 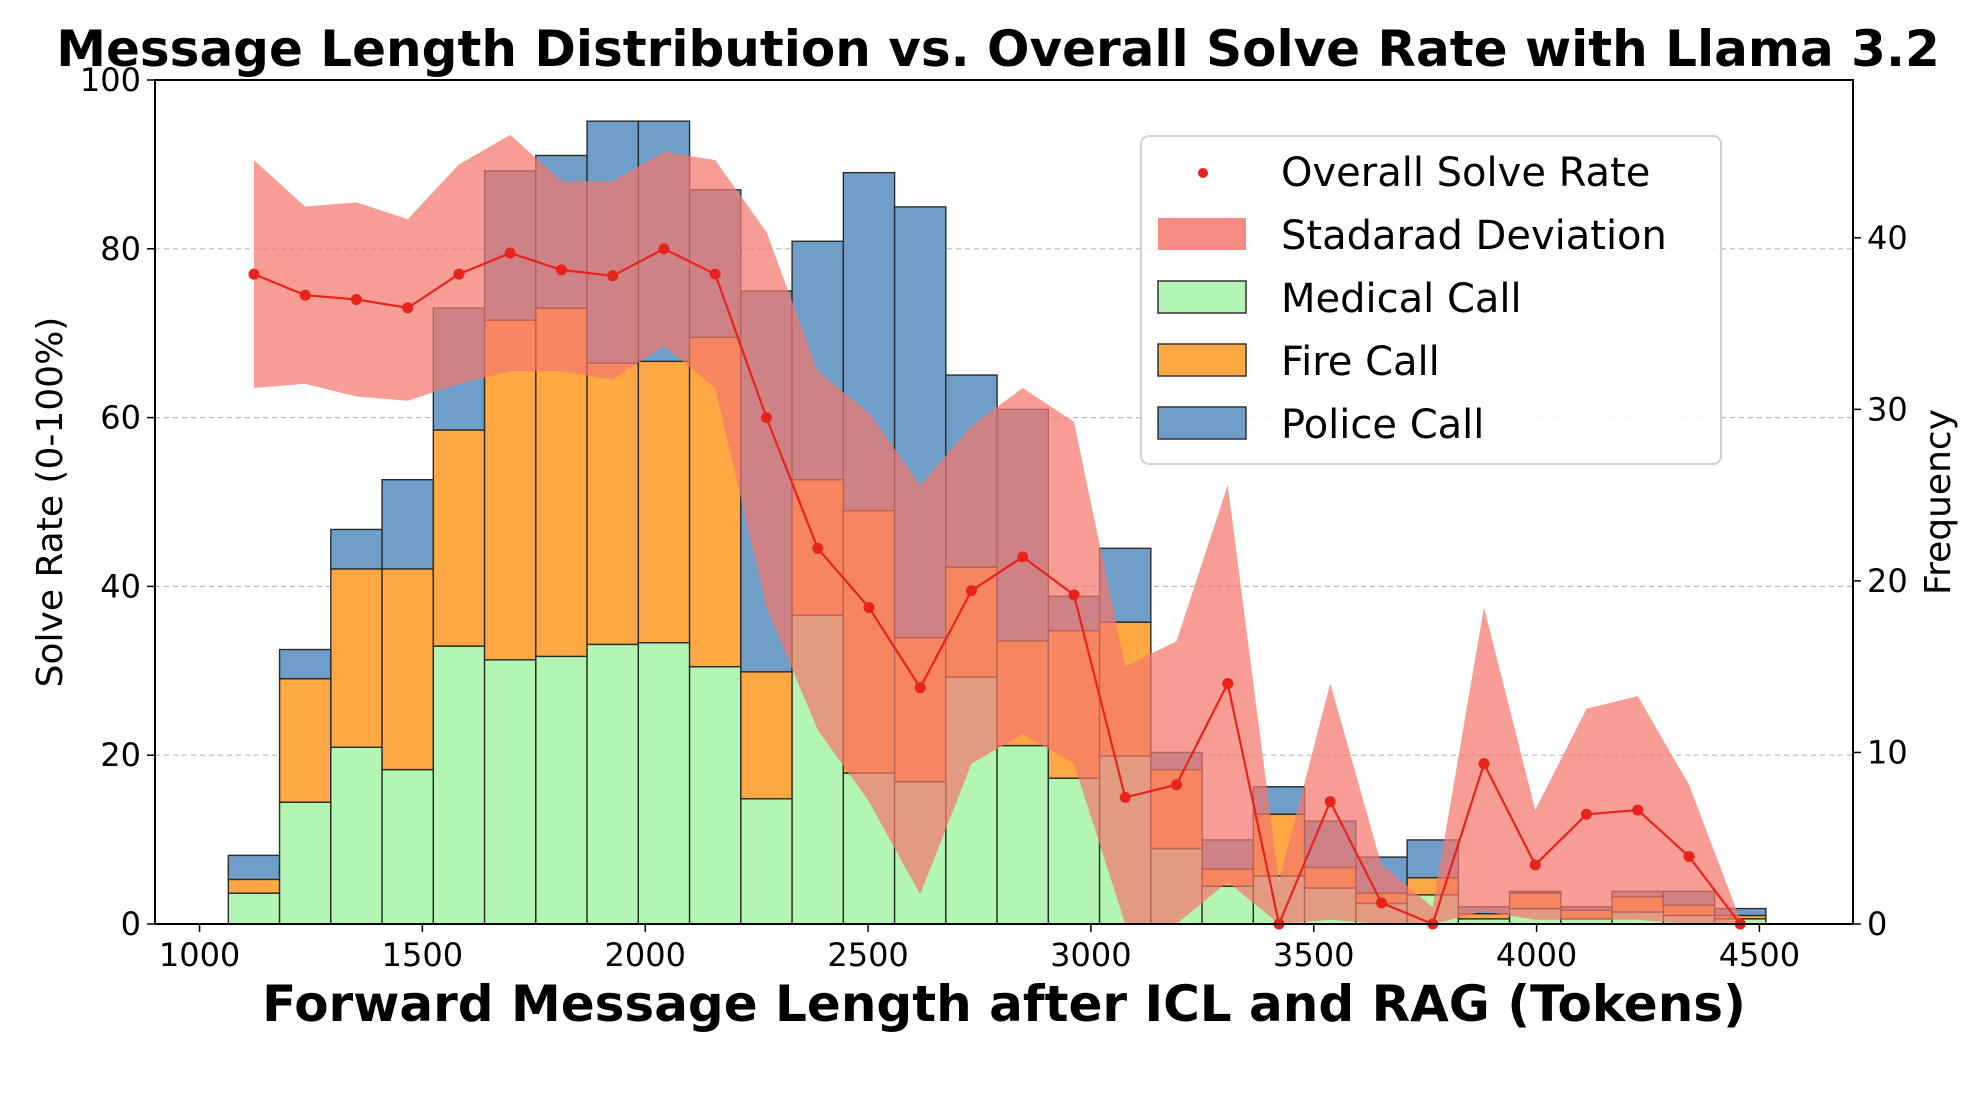 I want to click on y-right-tick-label-0: 0, so click(x=1877, y=924).